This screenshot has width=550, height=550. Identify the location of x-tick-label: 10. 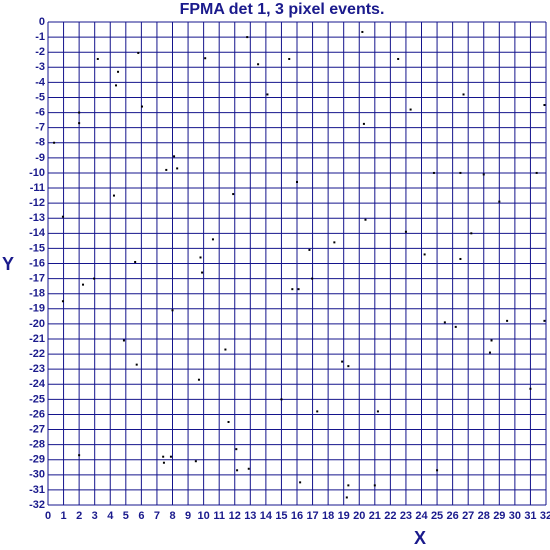
(204, 516).